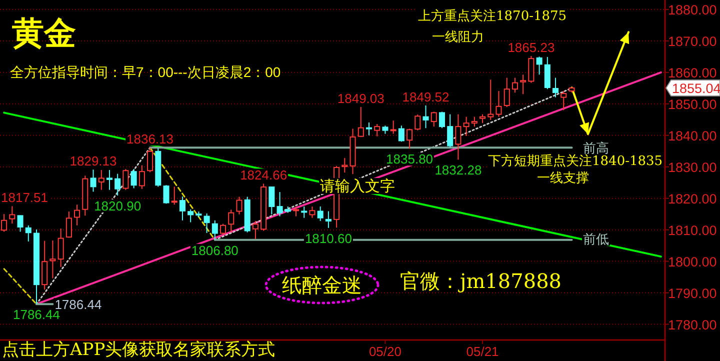 This screenshot has height=361, width=720. Describe the element at coordinates (117, 206) in the screenshot. I see `annotation: 1820.90` at that location.